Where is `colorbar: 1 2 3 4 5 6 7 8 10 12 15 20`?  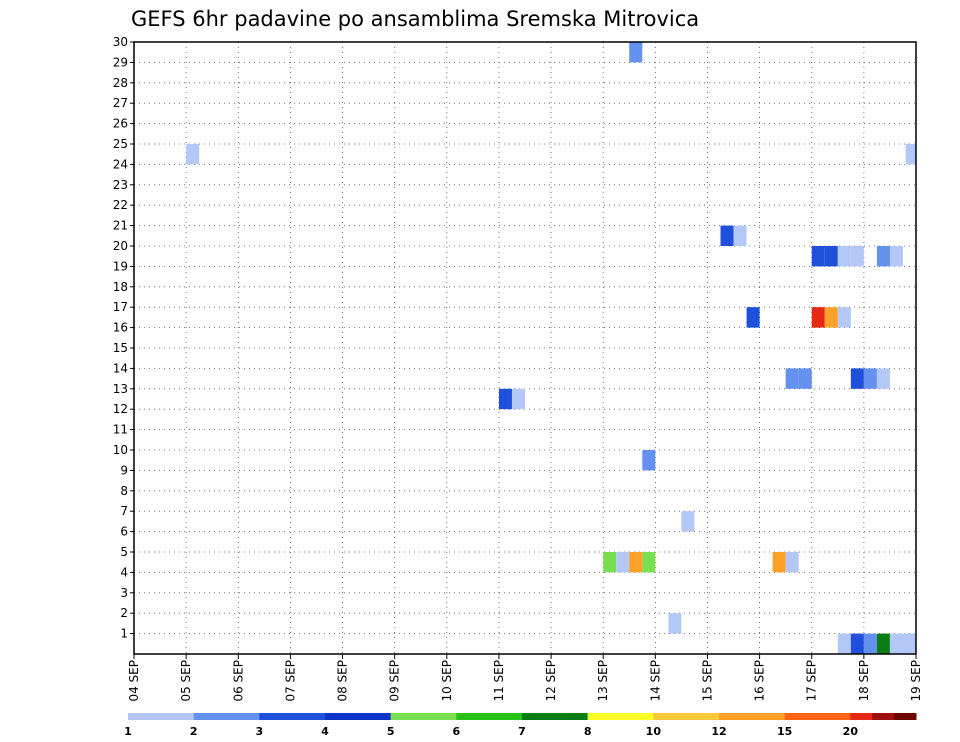
colorbar: 1 2 3 4 5 6 7 8 10 12 15 20 is located at coordinates (520, 725).